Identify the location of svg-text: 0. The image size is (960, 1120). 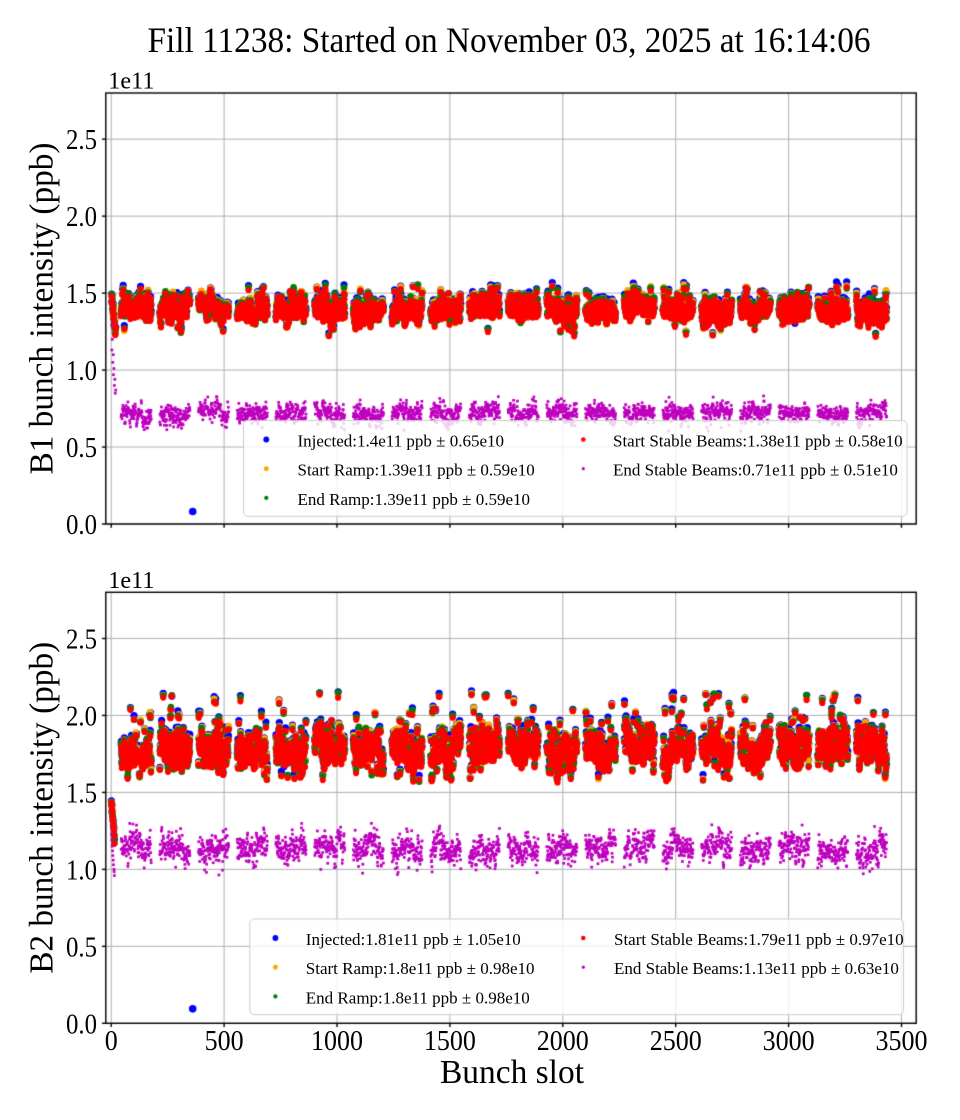
(111, 1041).